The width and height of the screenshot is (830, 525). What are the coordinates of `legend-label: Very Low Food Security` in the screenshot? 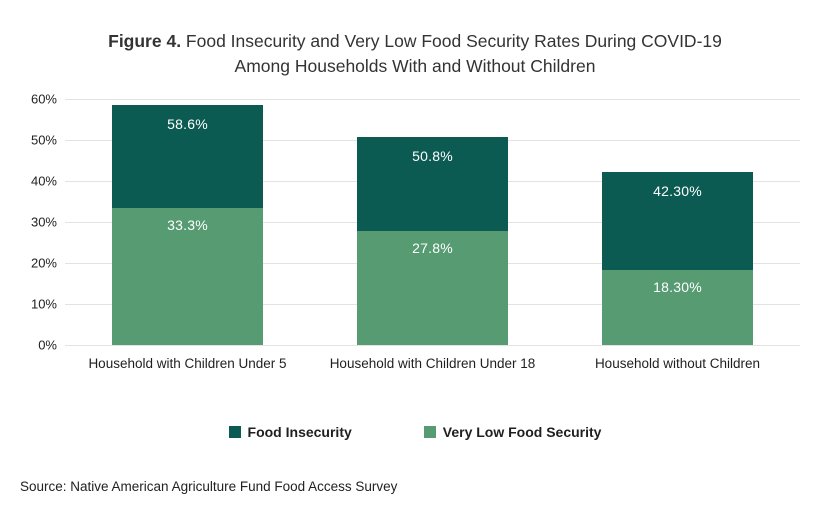 It's located at (522, 432).